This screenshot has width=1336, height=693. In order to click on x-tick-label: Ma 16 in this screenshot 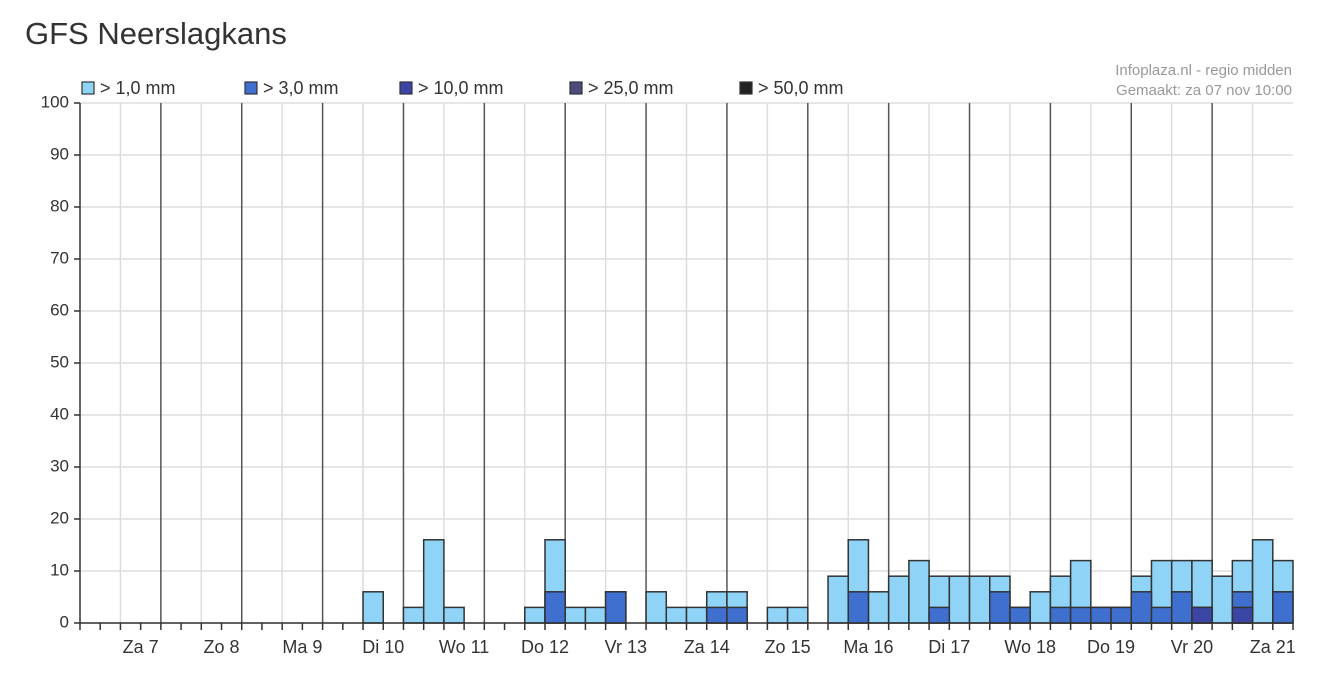, I will do `click(868, 647)`.